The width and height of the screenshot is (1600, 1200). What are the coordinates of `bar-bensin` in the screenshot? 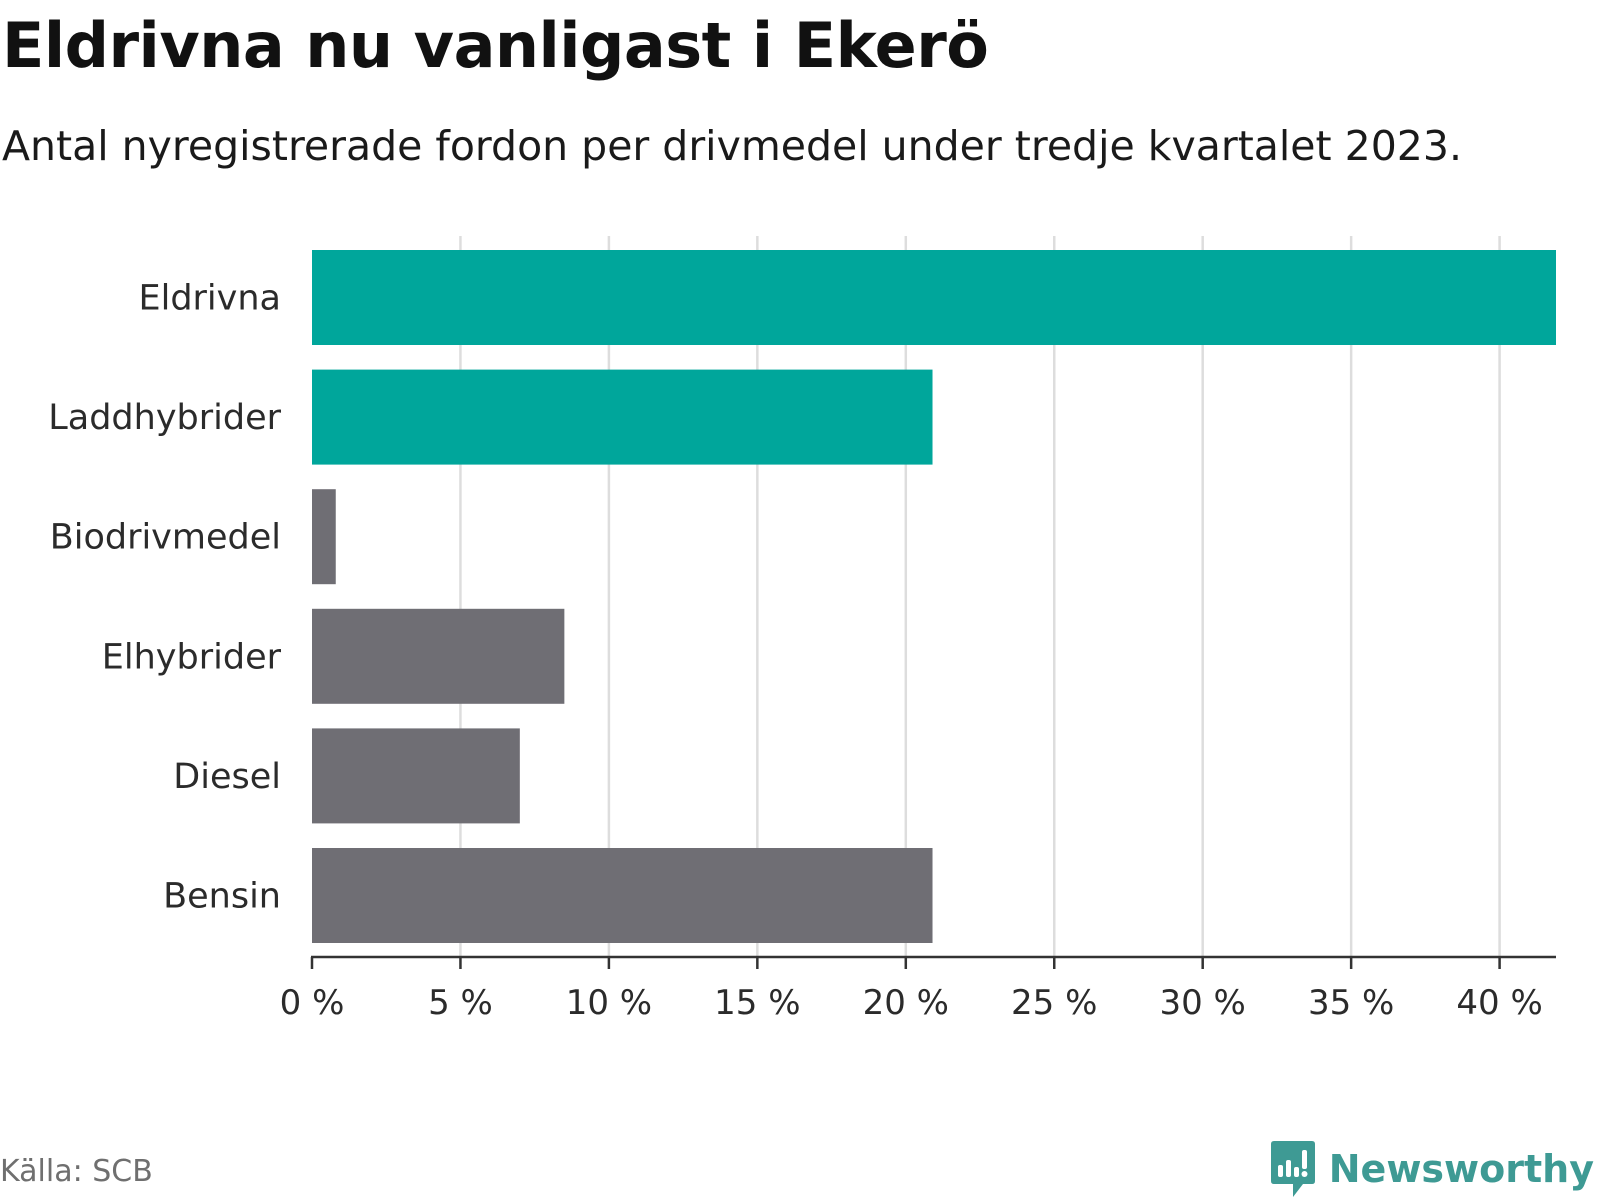 It's located at (622, 895).